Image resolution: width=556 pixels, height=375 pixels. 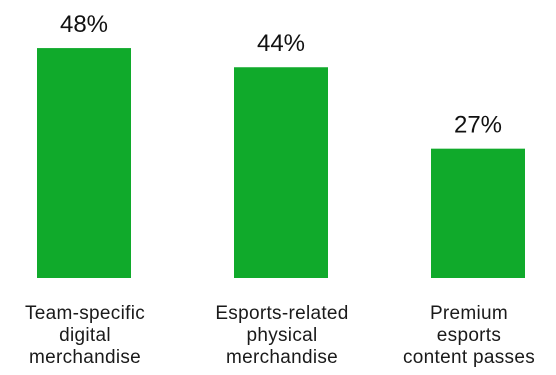 I want to click on category-label-esports-related-physical-merchandise: Esports-related physical merchandise, so click(x=282, y=336).